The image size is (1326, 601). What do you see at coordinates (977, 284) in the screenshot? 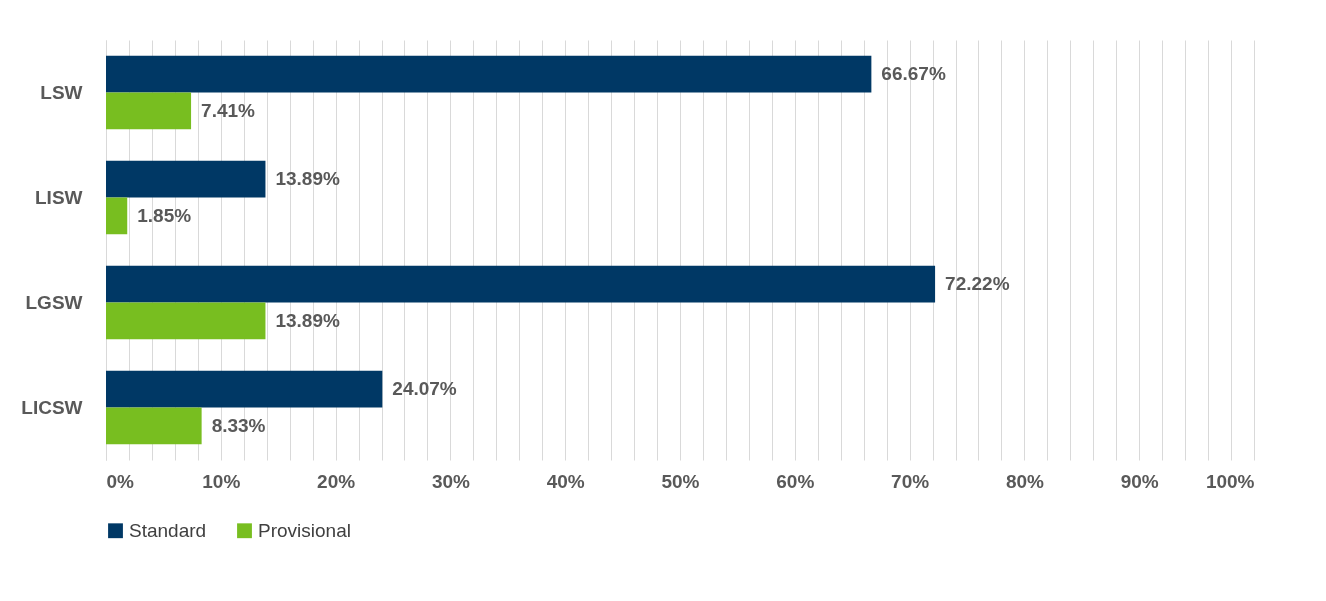
I see `data-label: 72.22%` at bounding box center [977, 284].